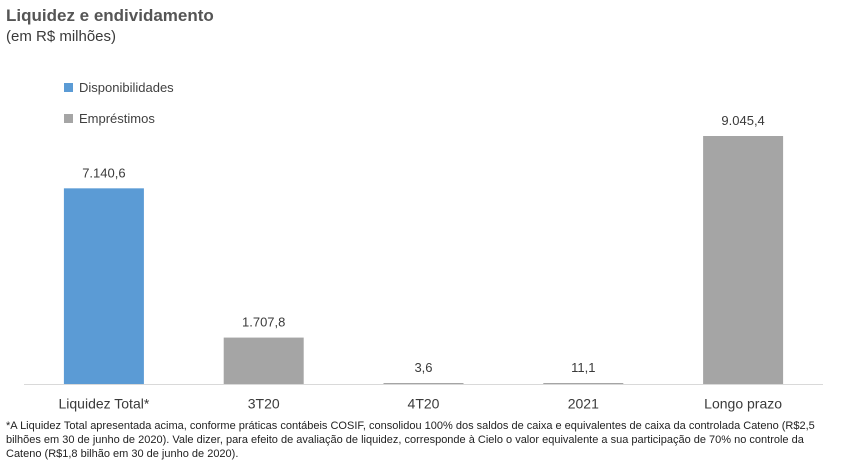  What do you see at coordinates (742, 120) in the screenshot?
I see `data-label-longo-prazo: 9.045,4` at bounding box center [742, 120].